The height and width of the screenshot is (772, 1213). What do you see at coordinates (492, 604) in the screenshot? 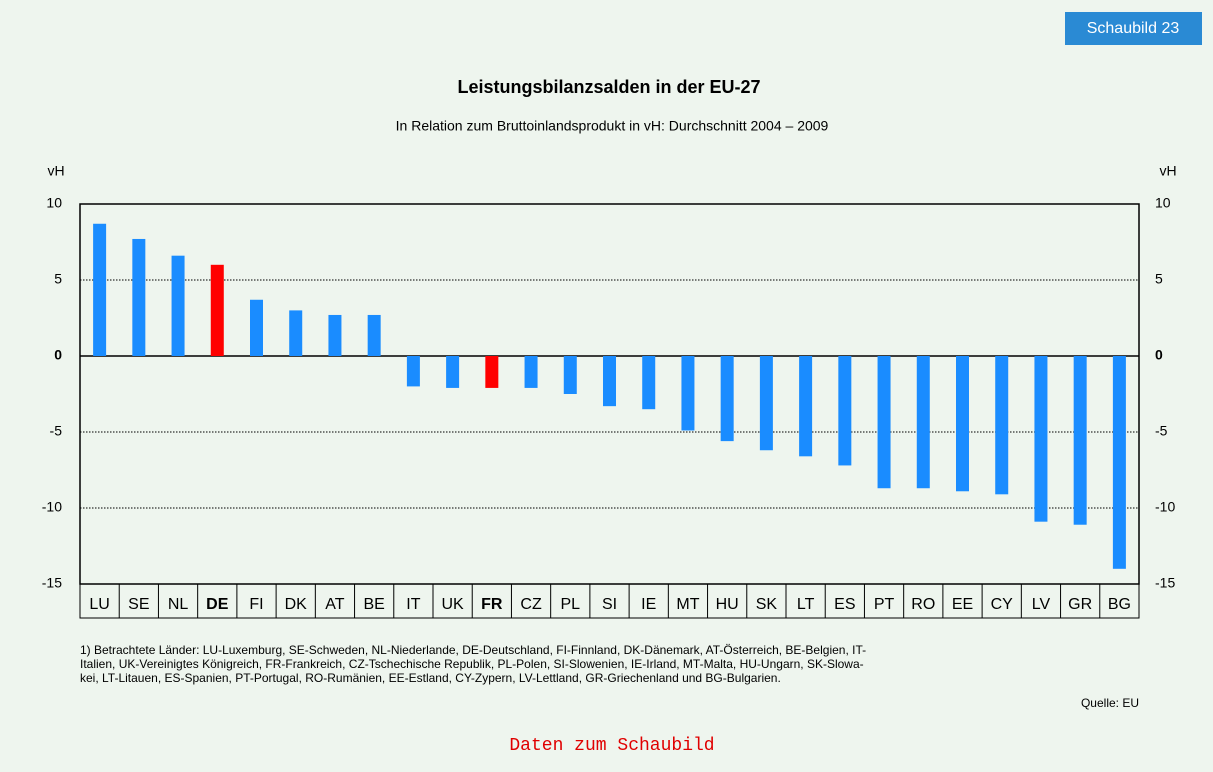
I see `x-tick-label: FR` at bounding box center [492, 604].